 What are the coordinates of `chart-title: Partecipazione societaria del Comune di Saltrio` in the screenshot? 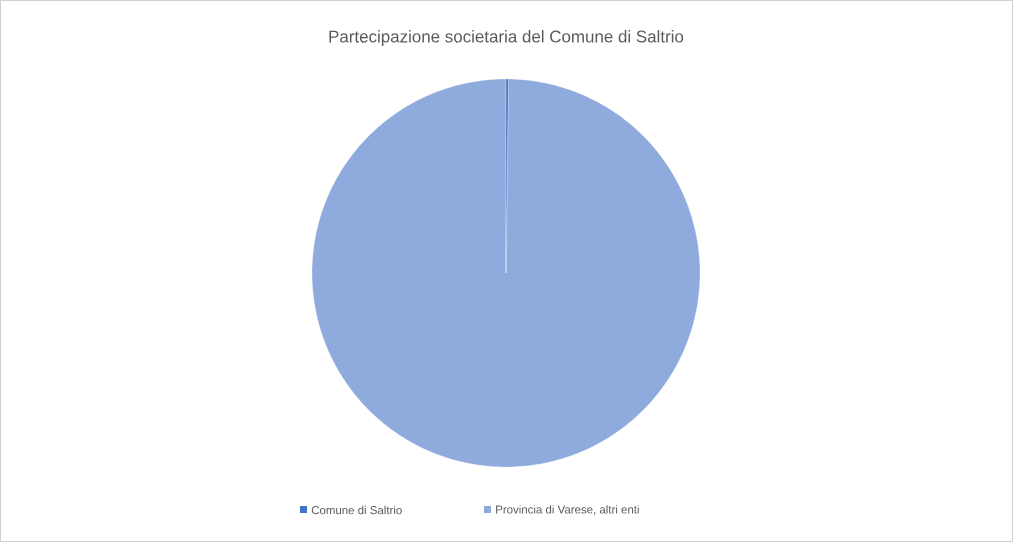 It's located at (506, 38).